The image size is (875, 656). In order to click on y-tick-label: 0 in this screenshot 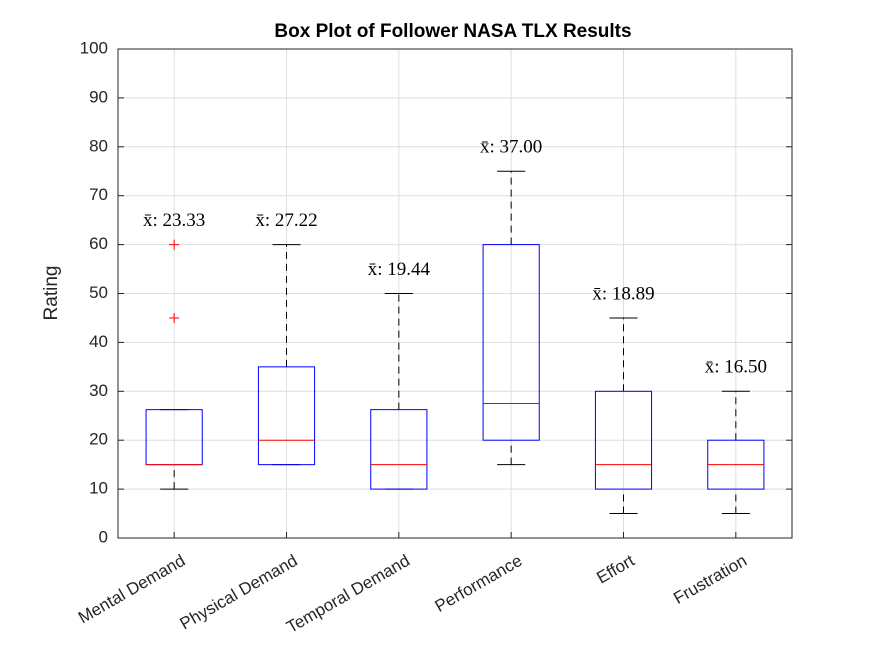, I will do `click(103, 536)`.